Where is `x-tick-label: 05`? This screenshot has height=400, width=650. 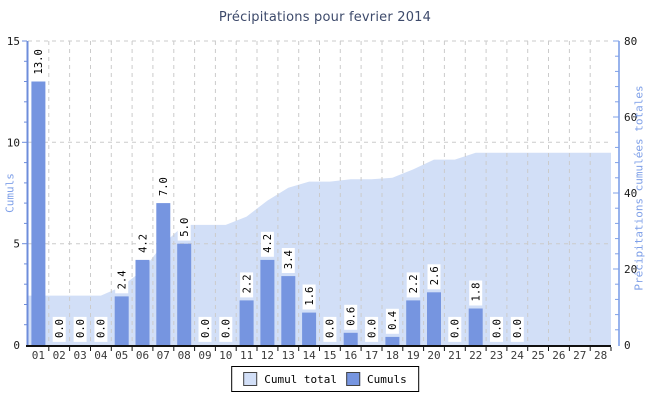
x-tick-label: 05 is located at coordinates (121, 355).